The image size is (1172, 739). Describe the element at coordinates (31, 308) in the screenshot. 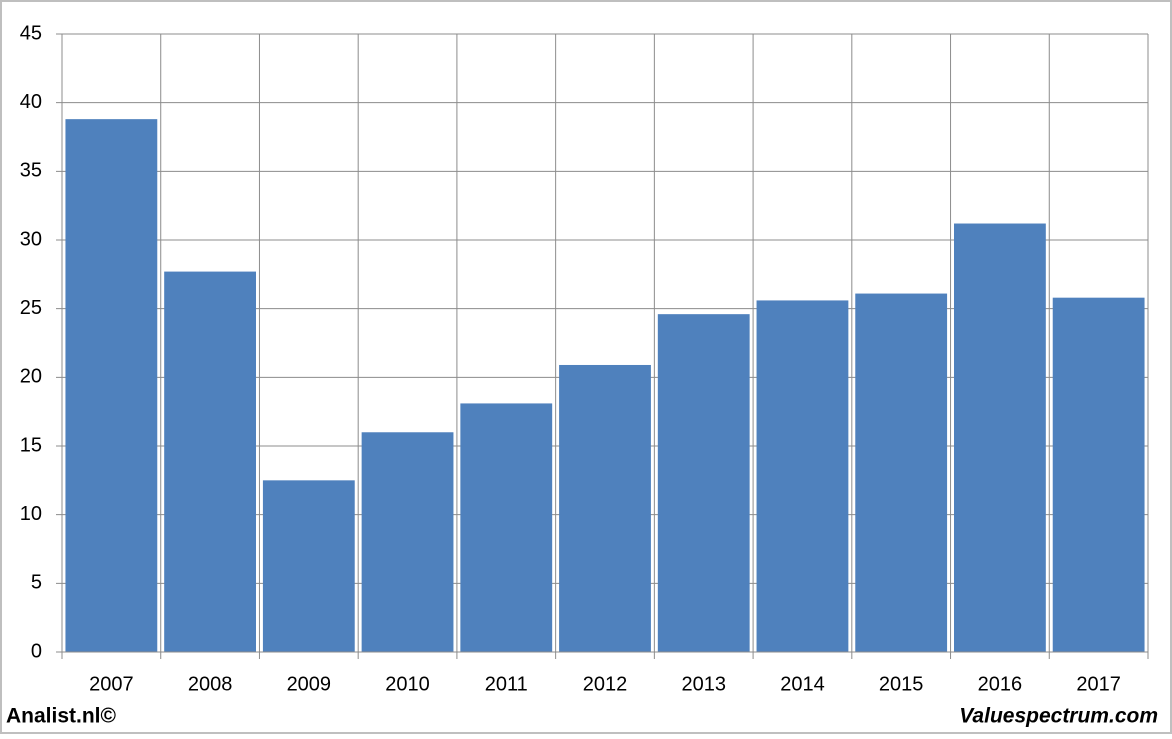

I see `y-tick-label: 25` at that location.